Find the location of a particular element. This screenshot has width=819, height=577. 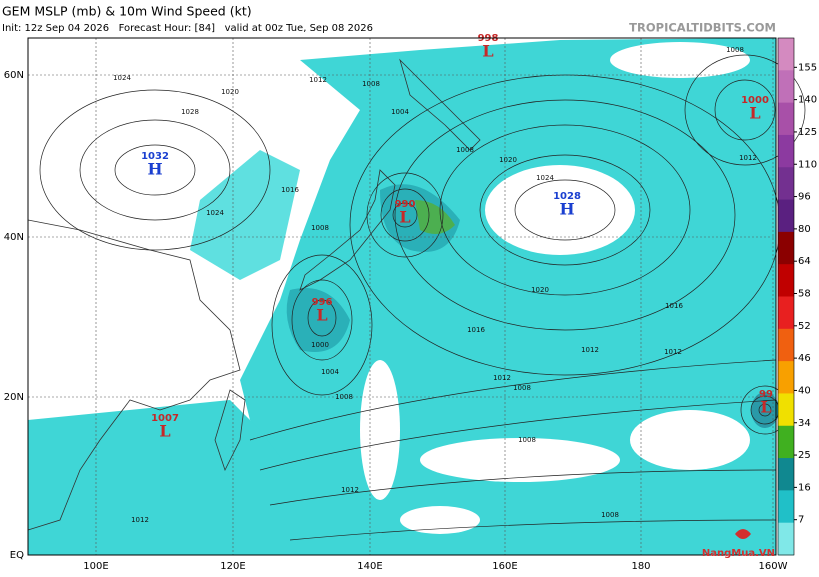

colorbar-label: 58 is located at coordinates (804, 294).